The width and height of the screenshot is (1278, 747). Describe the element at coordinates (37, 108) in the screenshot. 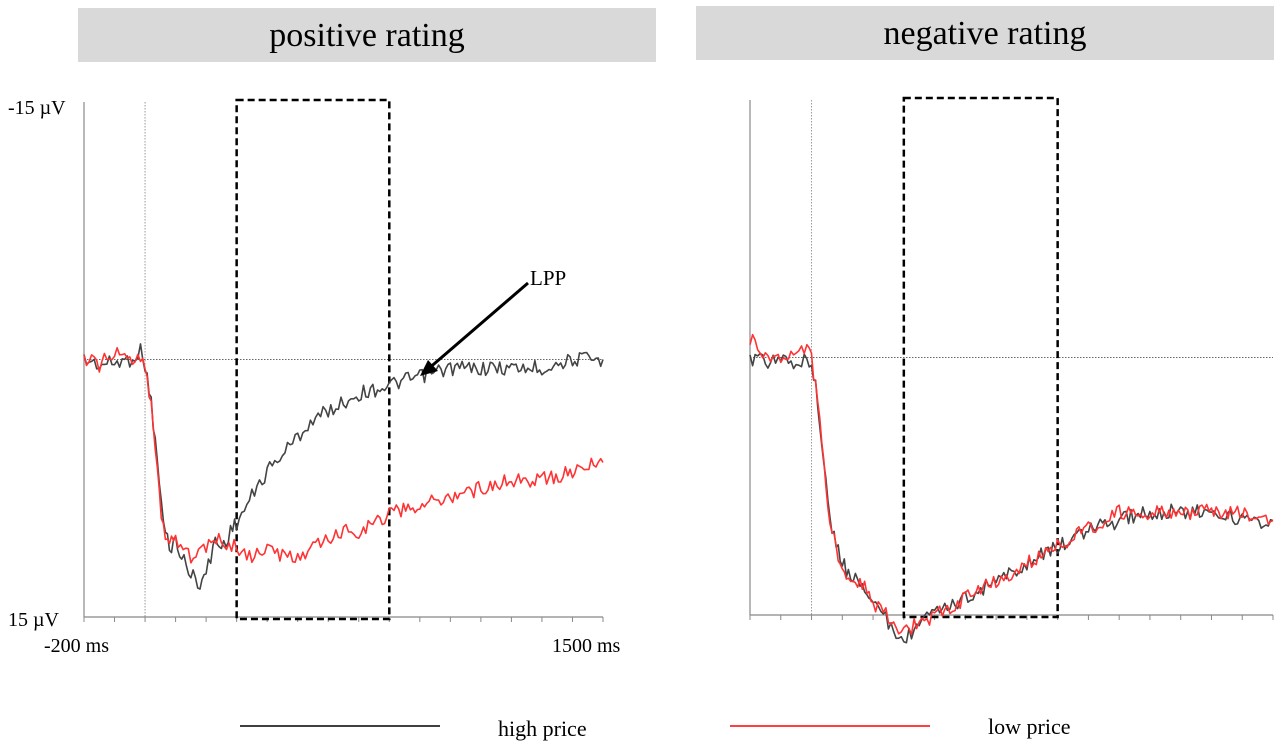

I see `y-axis-top-label: -15 µV` at that location.